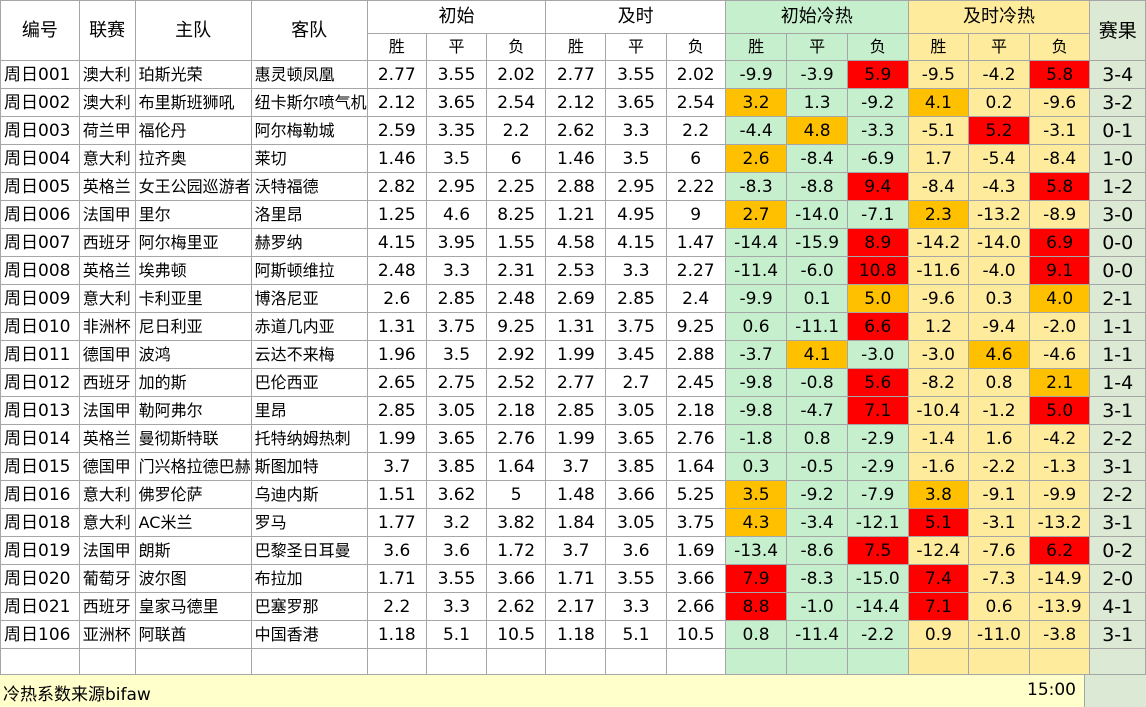  Describe the element at coordinates (636, 466) in the screenshot. I see `cell-live-odds: 3.85` at that location.